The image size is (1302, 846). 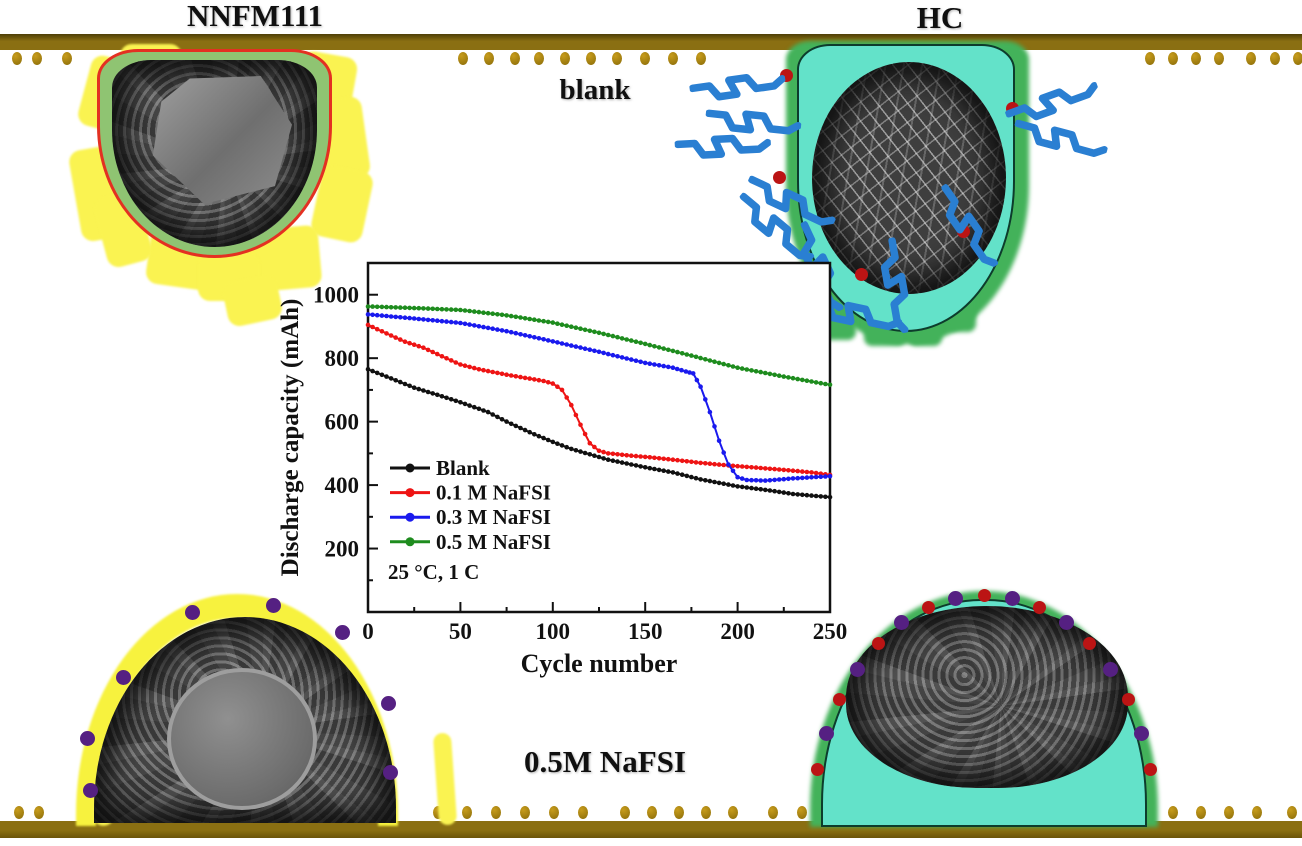 What do you see at coordinates (493, 493) in the screenshot?
I see `legend-label: 0.1 M NaFSI` at bounding box center [493, 493].